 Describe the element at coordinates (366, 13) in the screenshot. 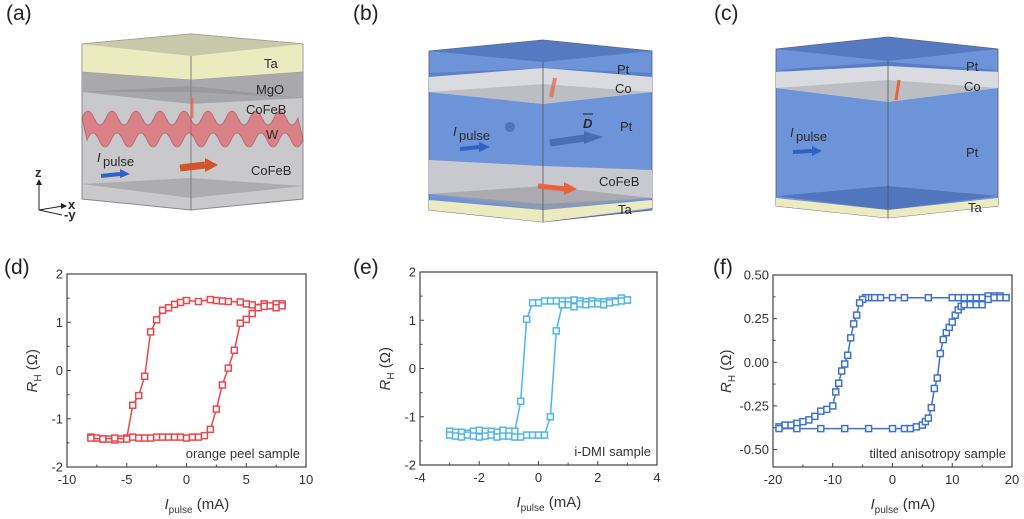

I see `panel-label-b: (b)` at that location.